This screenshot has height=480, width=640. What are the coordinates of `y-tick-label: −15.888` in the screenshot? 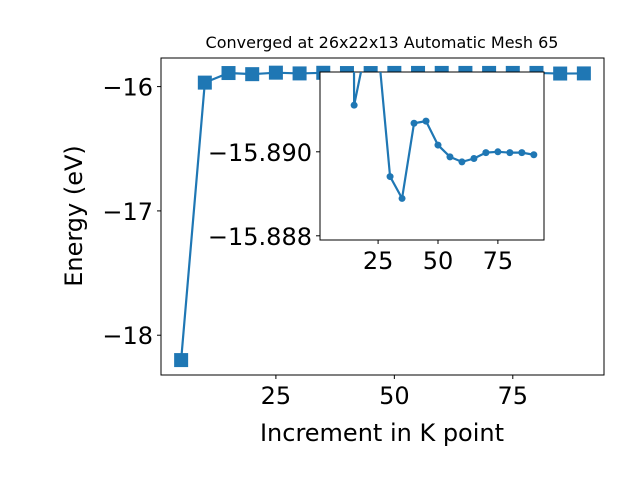 It's located at (260, 237).